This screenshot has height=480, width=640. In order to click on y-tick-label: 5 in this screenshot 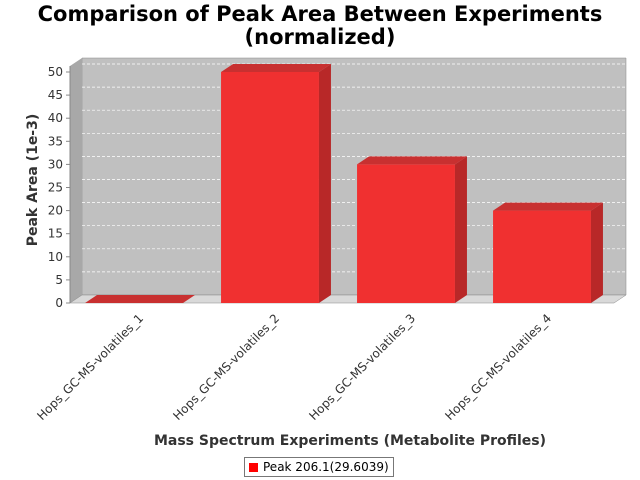, I will do `click(59, 280)`.